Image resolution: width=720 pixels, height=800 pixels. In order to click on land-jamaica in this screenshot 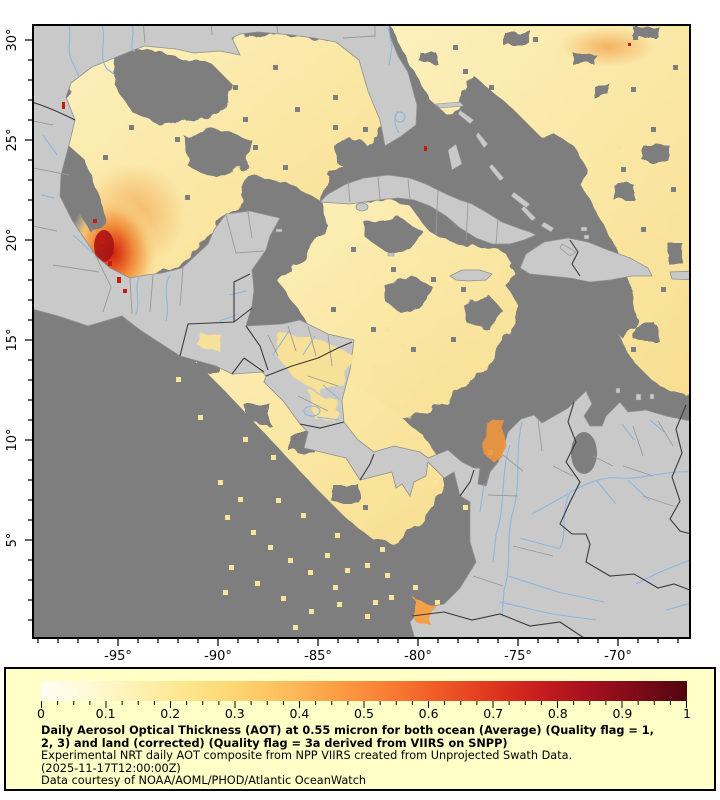, I will do `click(471, 275)`.